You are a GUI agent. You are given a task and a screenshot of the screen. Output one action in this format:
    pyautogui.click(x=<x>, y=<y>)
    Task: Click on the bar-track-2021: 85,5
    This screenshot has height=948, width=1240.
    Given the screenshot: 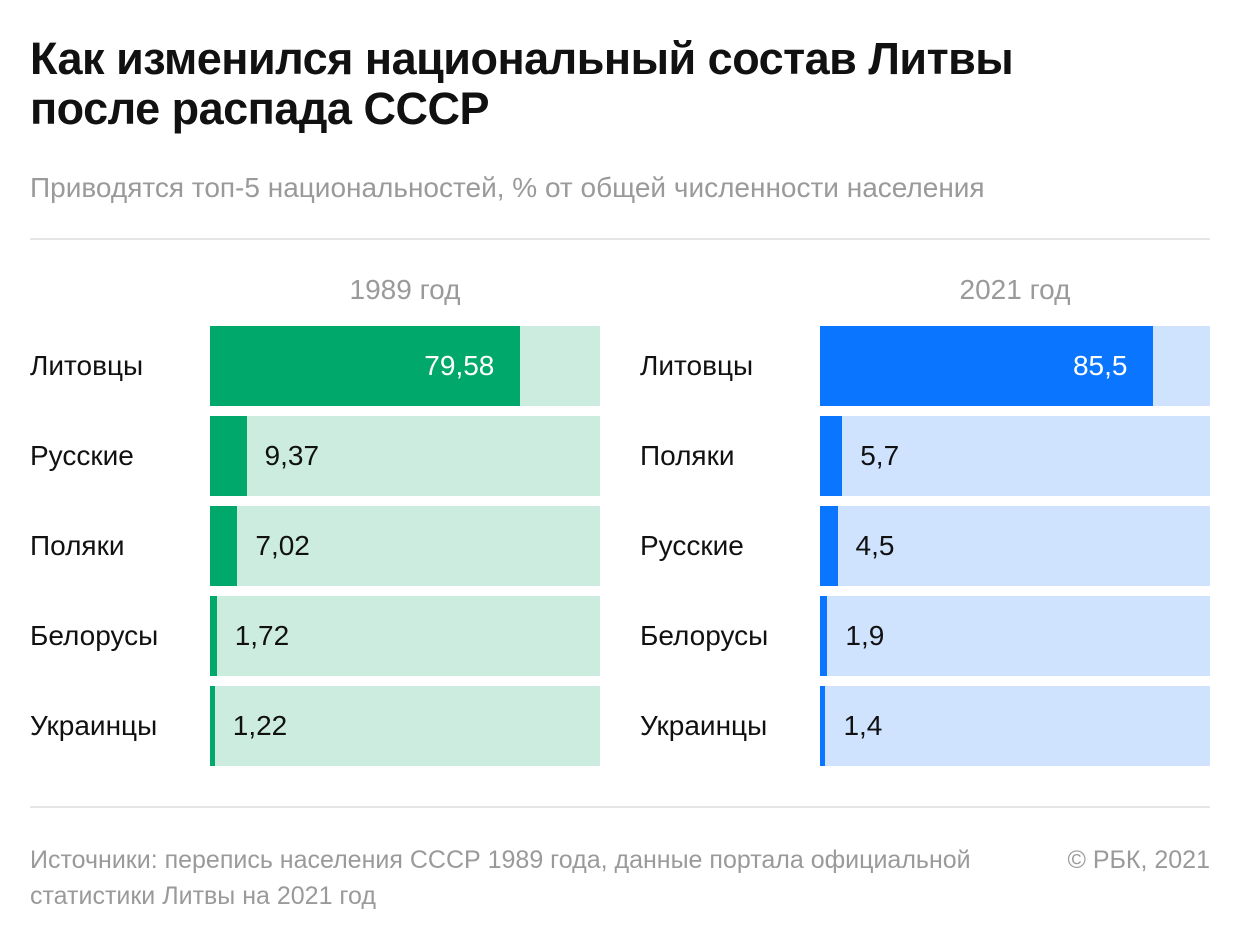 What is the action you would take?
    pyautogui.click(x=1015, y=366)
    